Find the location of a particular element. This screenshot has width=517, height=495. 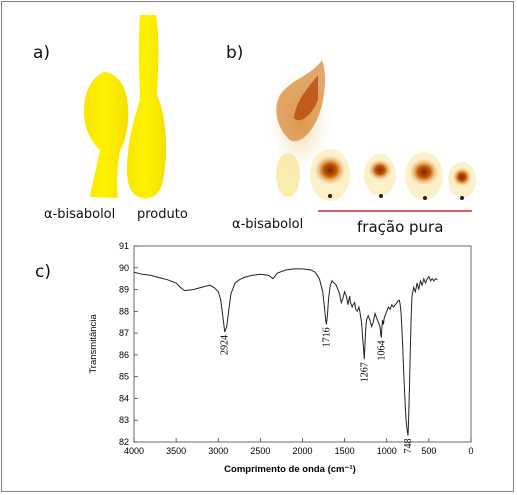

panel-c-letter: c) is located at coordinates (43, 272).